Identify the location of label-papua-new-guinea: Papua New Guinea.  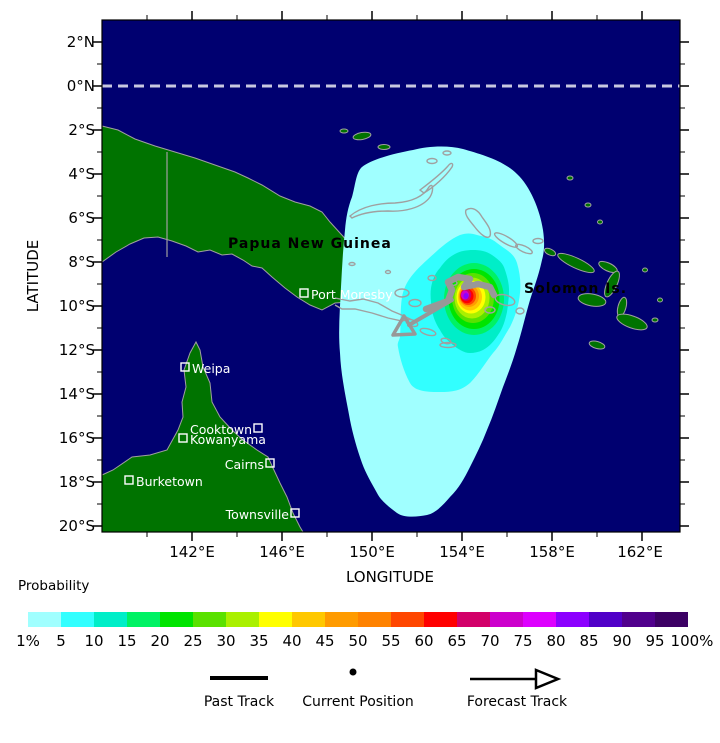
(310, 244).